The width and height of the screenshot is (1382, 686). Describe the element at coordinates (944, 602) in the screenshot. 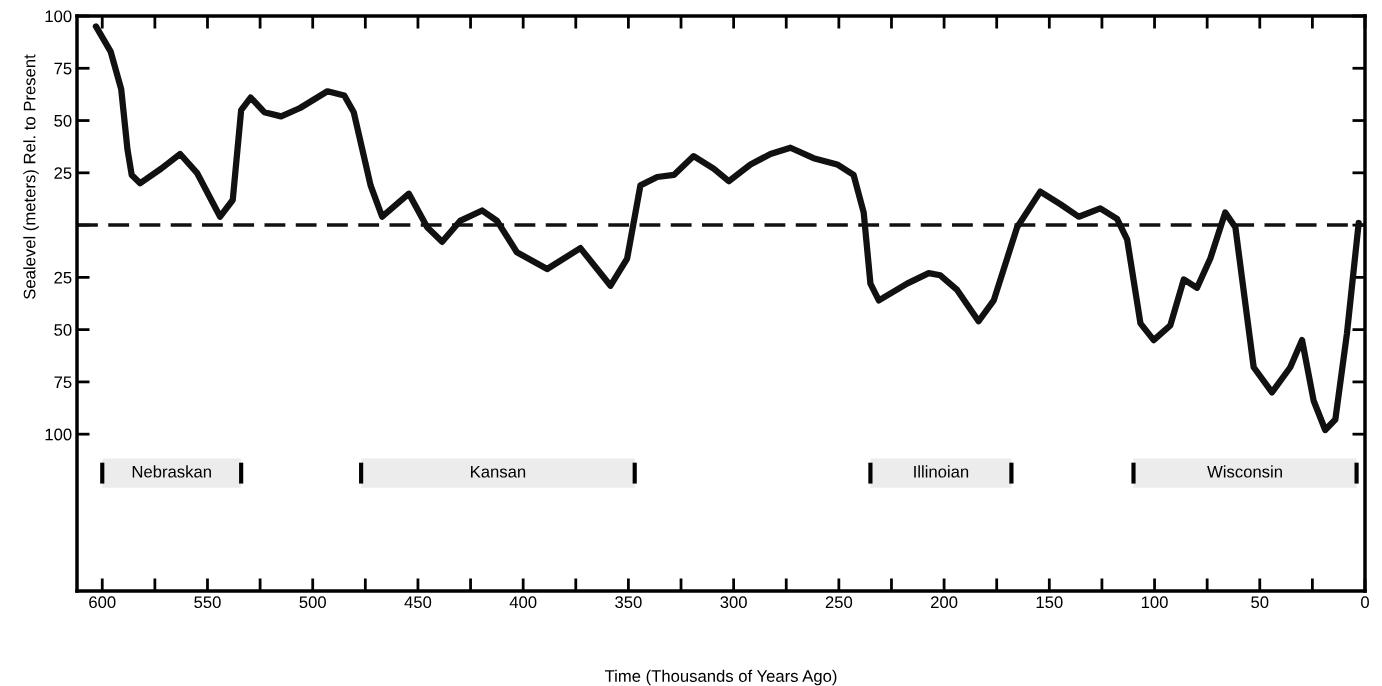

I see `x-tick-label: 200` at that location.